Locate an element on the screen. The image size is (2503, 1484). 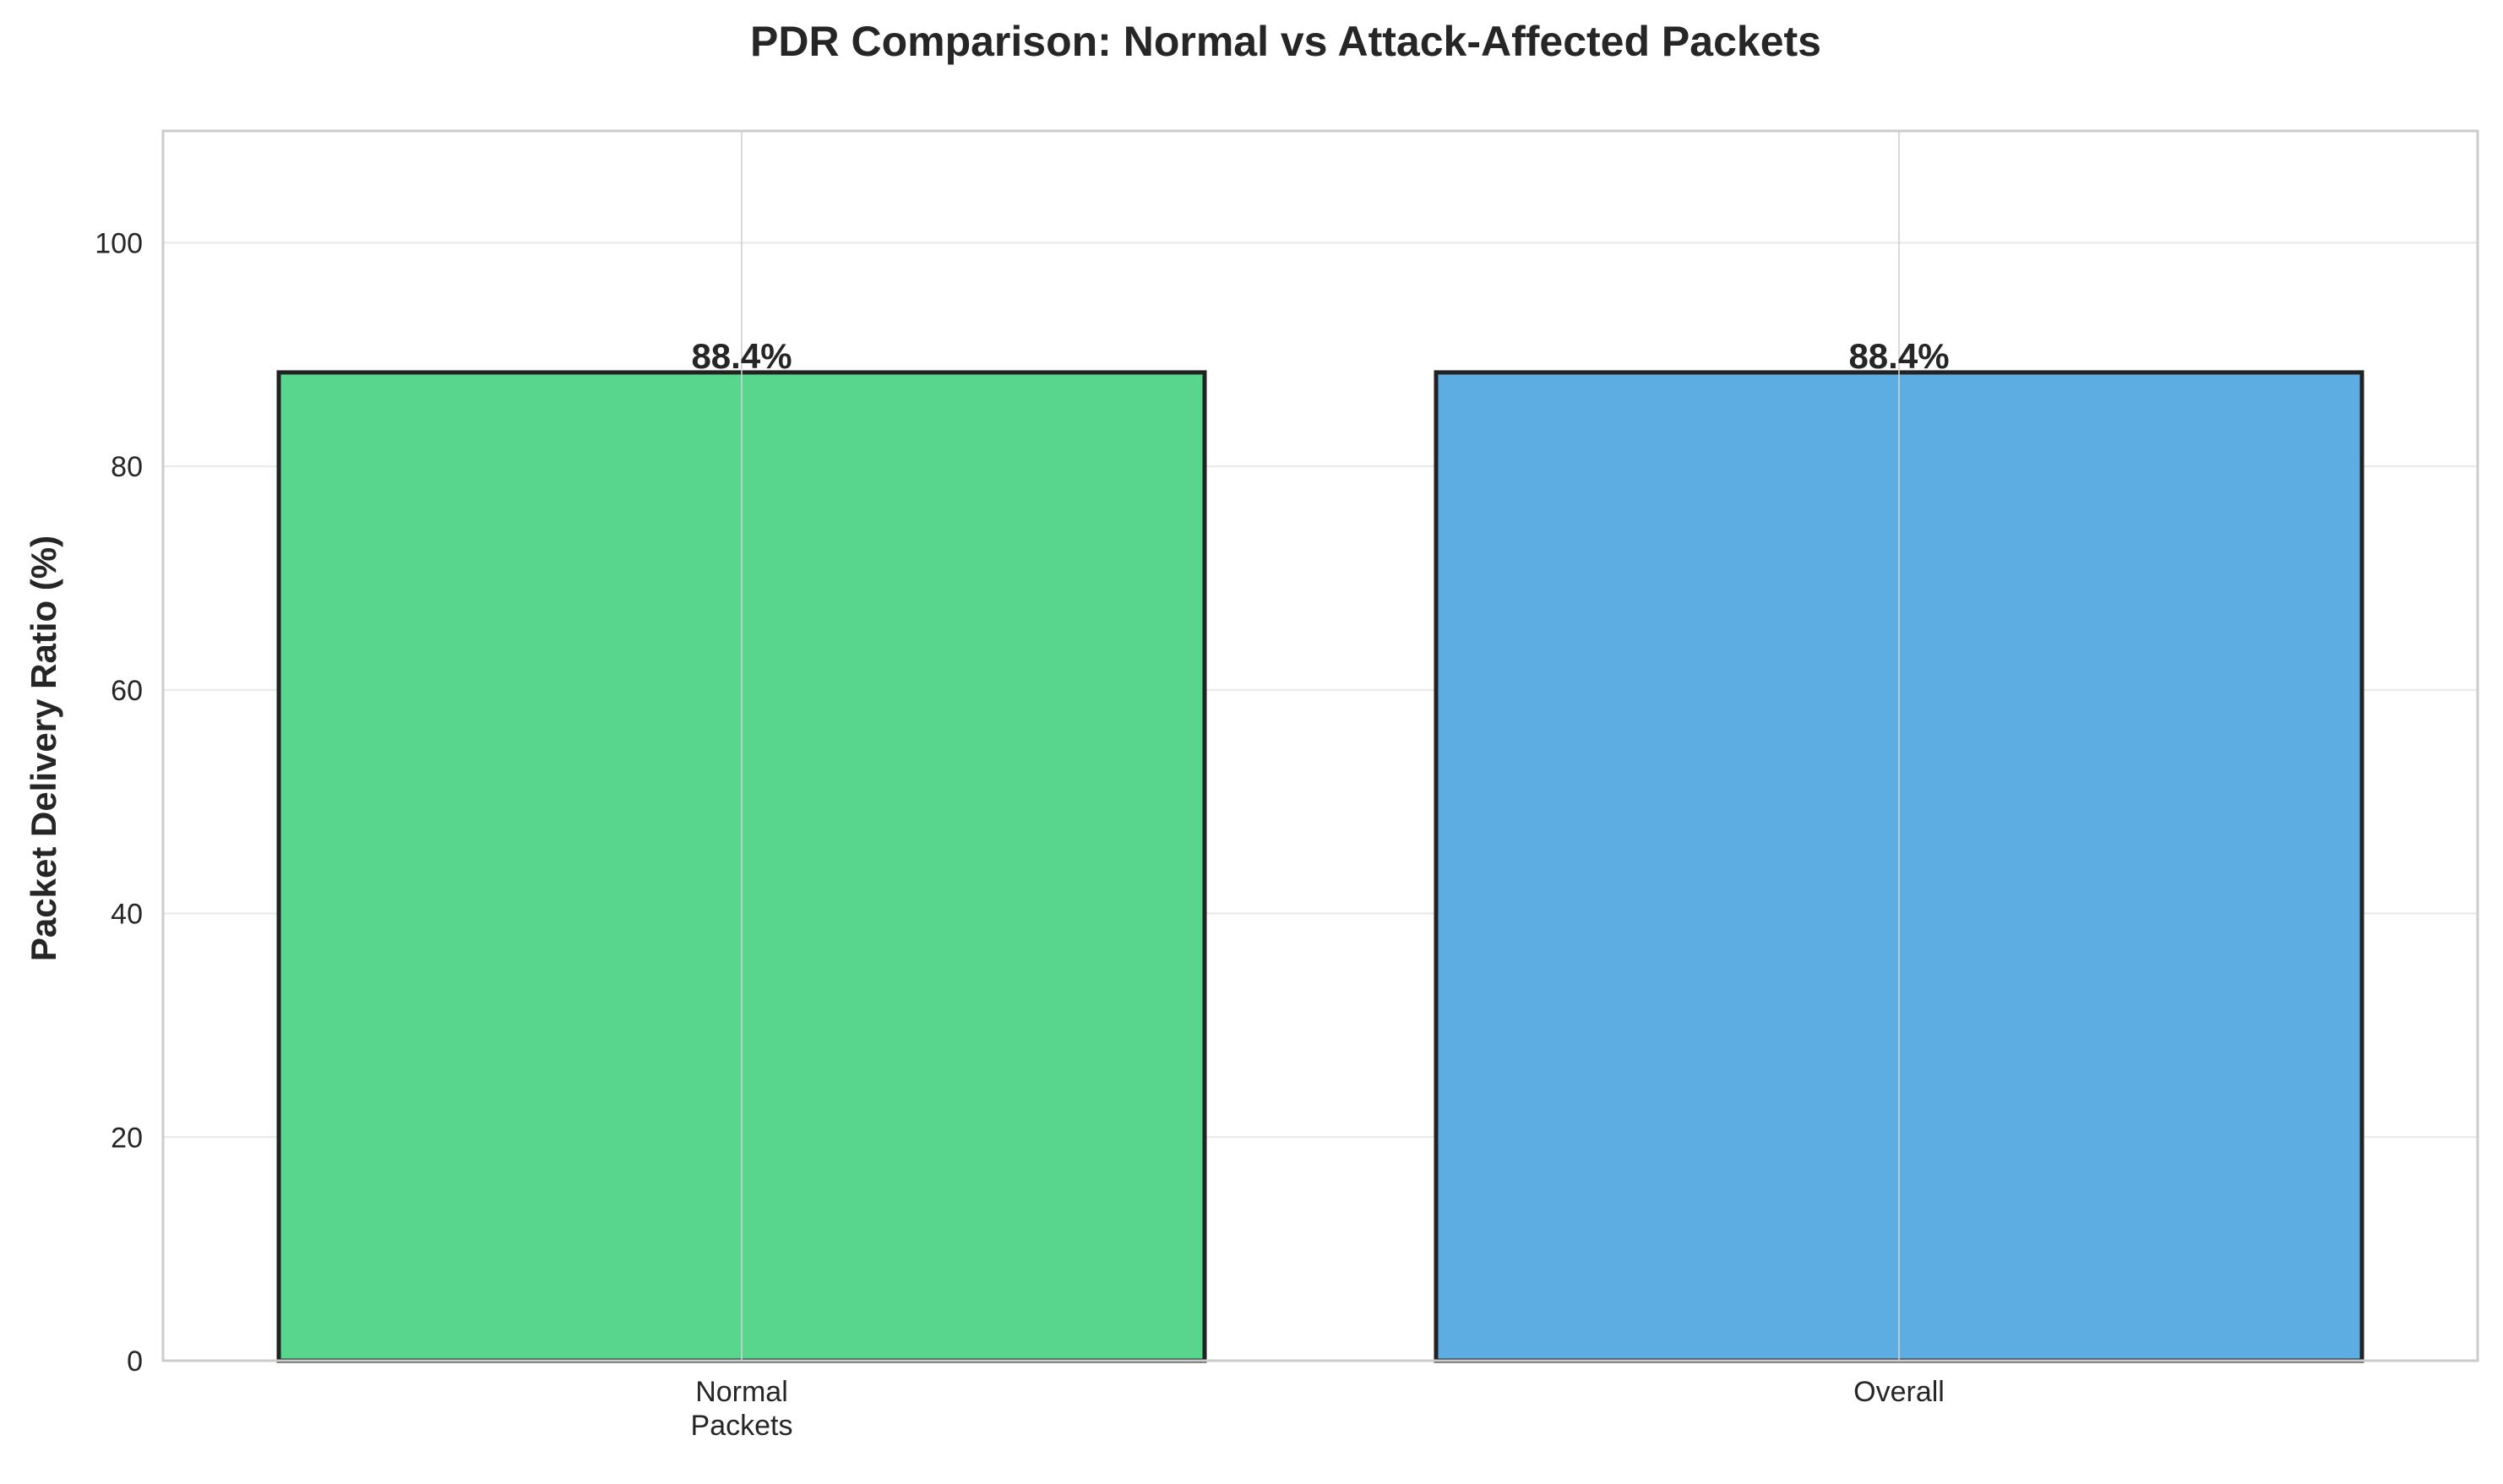
y-tick-label: 60 is located at coordinates (127, 691).